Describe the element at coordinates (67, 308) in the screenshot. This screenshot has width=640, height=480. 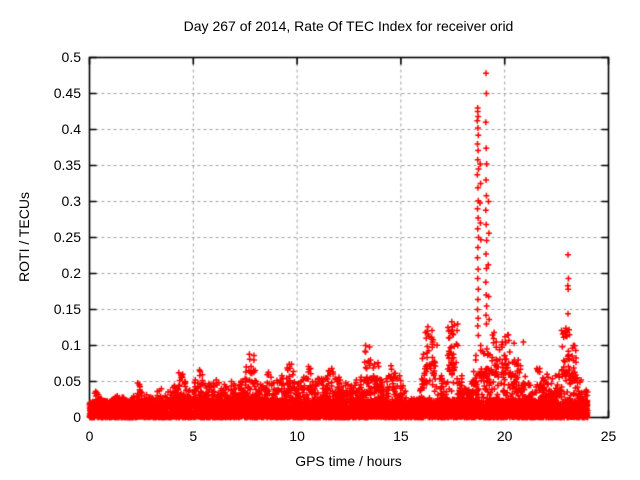
I see `y-tick-label: 0.15` at that location.